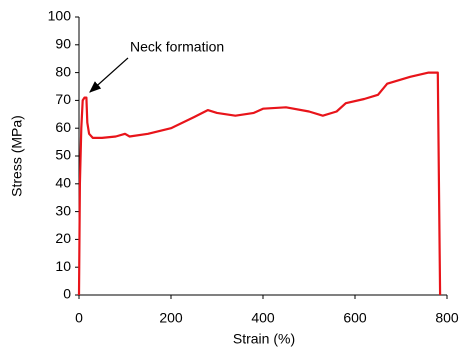 The image size is (474, 354). Describe the element at coordinates (60, 16) in the screenshot. I see `y-tick-label: 100` at that location.